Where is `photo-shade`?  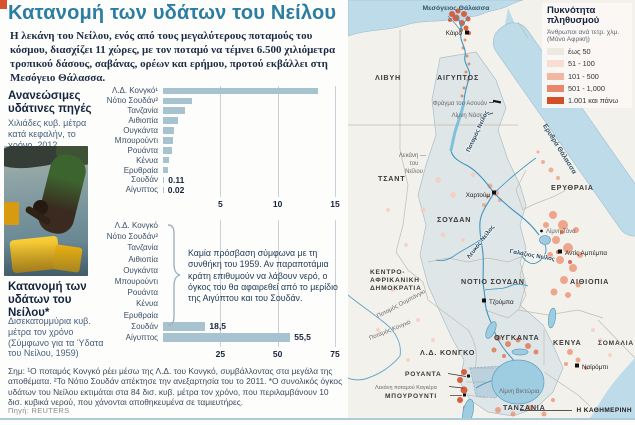
photo-shade is located at coordinates (46, 259).